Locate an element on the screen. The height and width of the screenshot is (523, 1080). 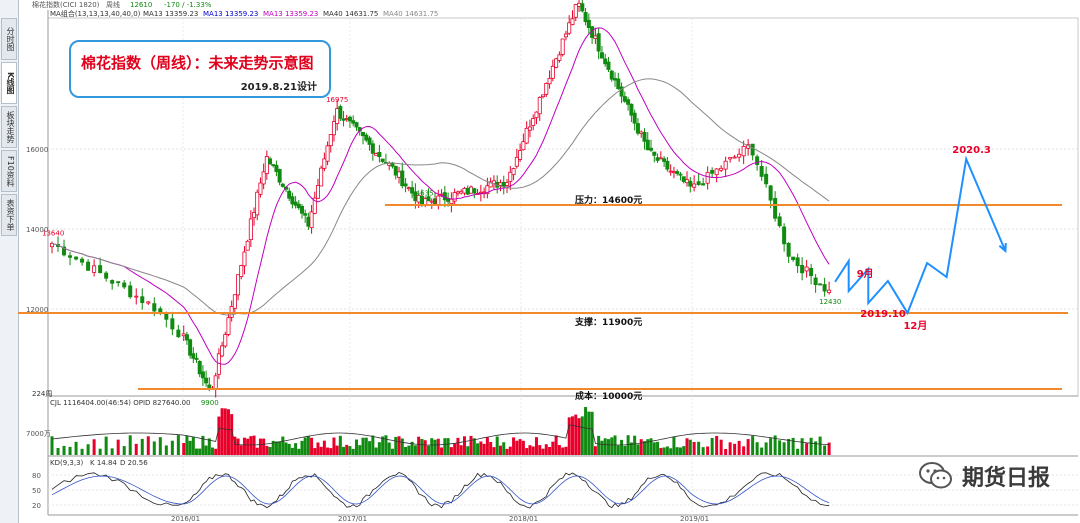
volume-legend: CJL 1116404.00(46:54) OPID 827640.00 is located at coordinates (120, 403).